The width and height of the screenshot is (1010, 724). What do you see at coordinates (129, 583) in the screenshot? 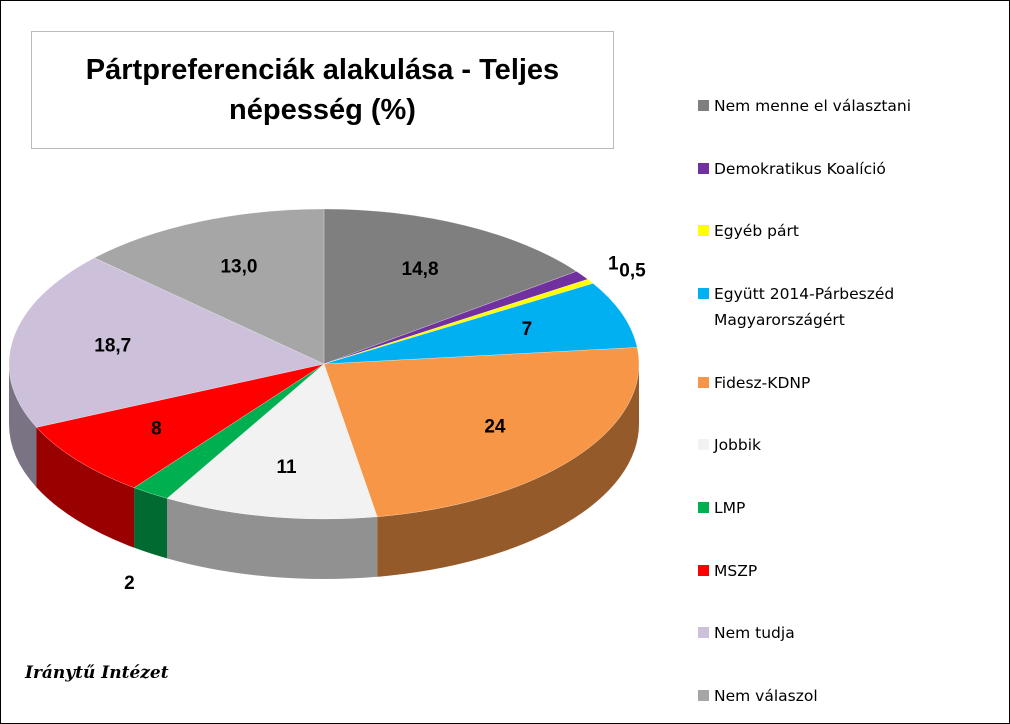
I see `data-label: 2` at bounding box center [129, 583].